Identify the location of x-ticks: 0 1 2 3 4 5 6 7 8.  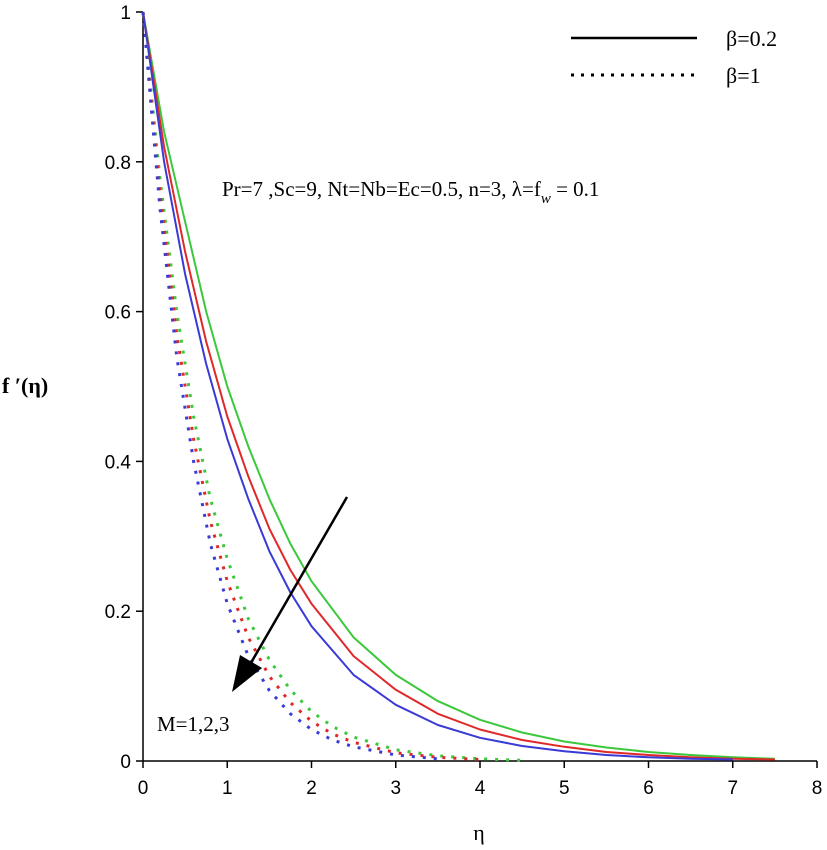
(480, 780).